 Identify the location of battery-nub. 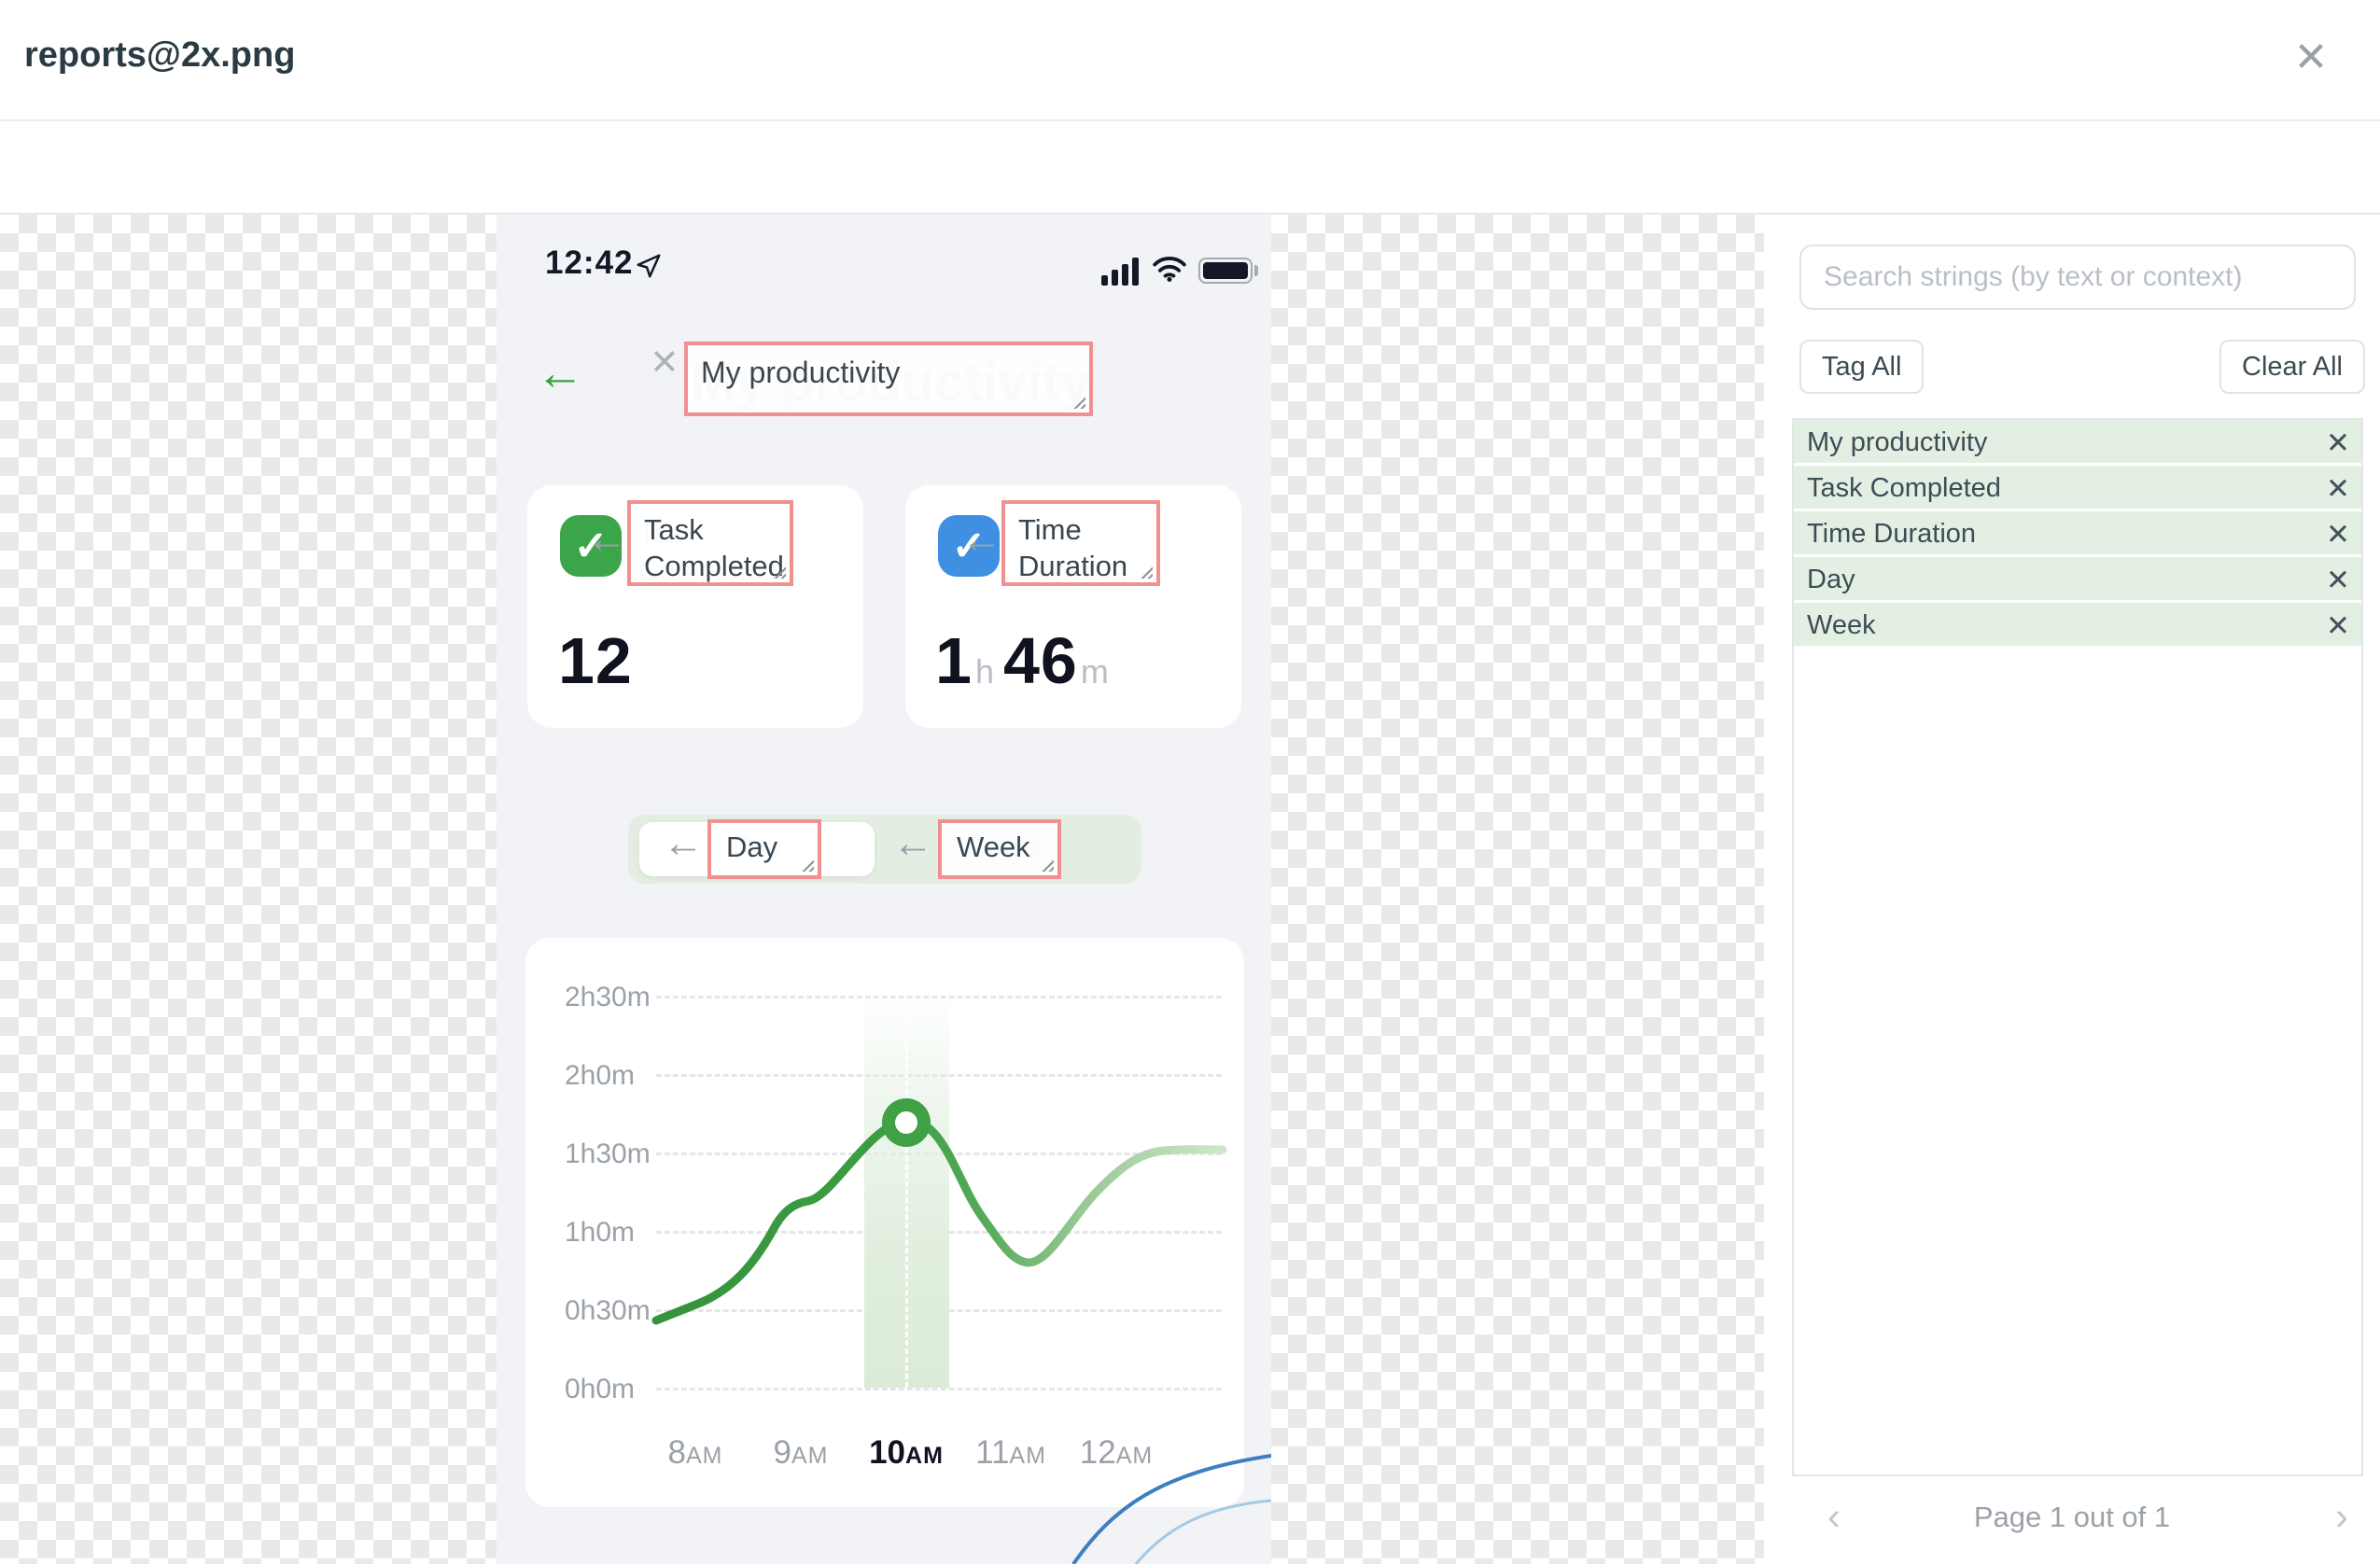
(1256, 270).